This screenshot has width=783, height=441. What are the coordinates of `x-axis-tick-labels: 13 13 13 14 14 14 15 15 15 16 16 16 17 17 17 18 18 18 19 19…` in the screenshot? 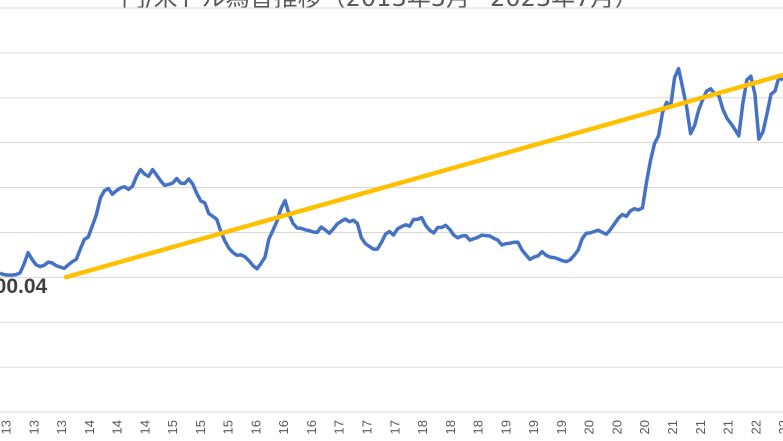 It's located at (391, 427).